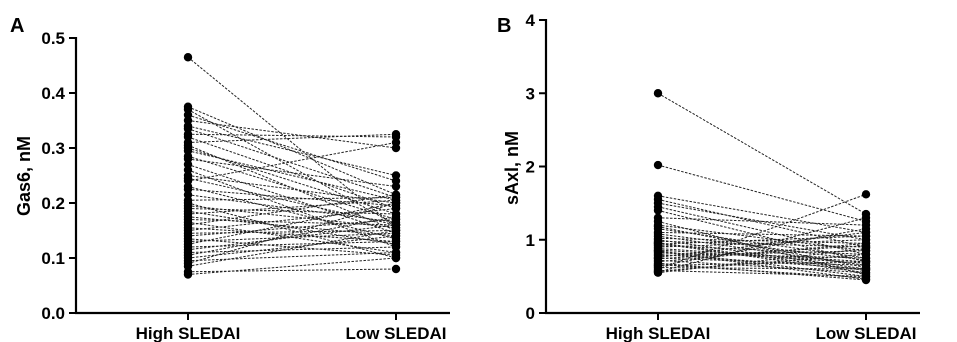 The width and height of the screenshot is (957, 342). What do you see at coordinates (188, 333) in the screenshot?
I see `panel-a-x-tick-label-0: High SLEDAI` at bounding box center [188, 333].